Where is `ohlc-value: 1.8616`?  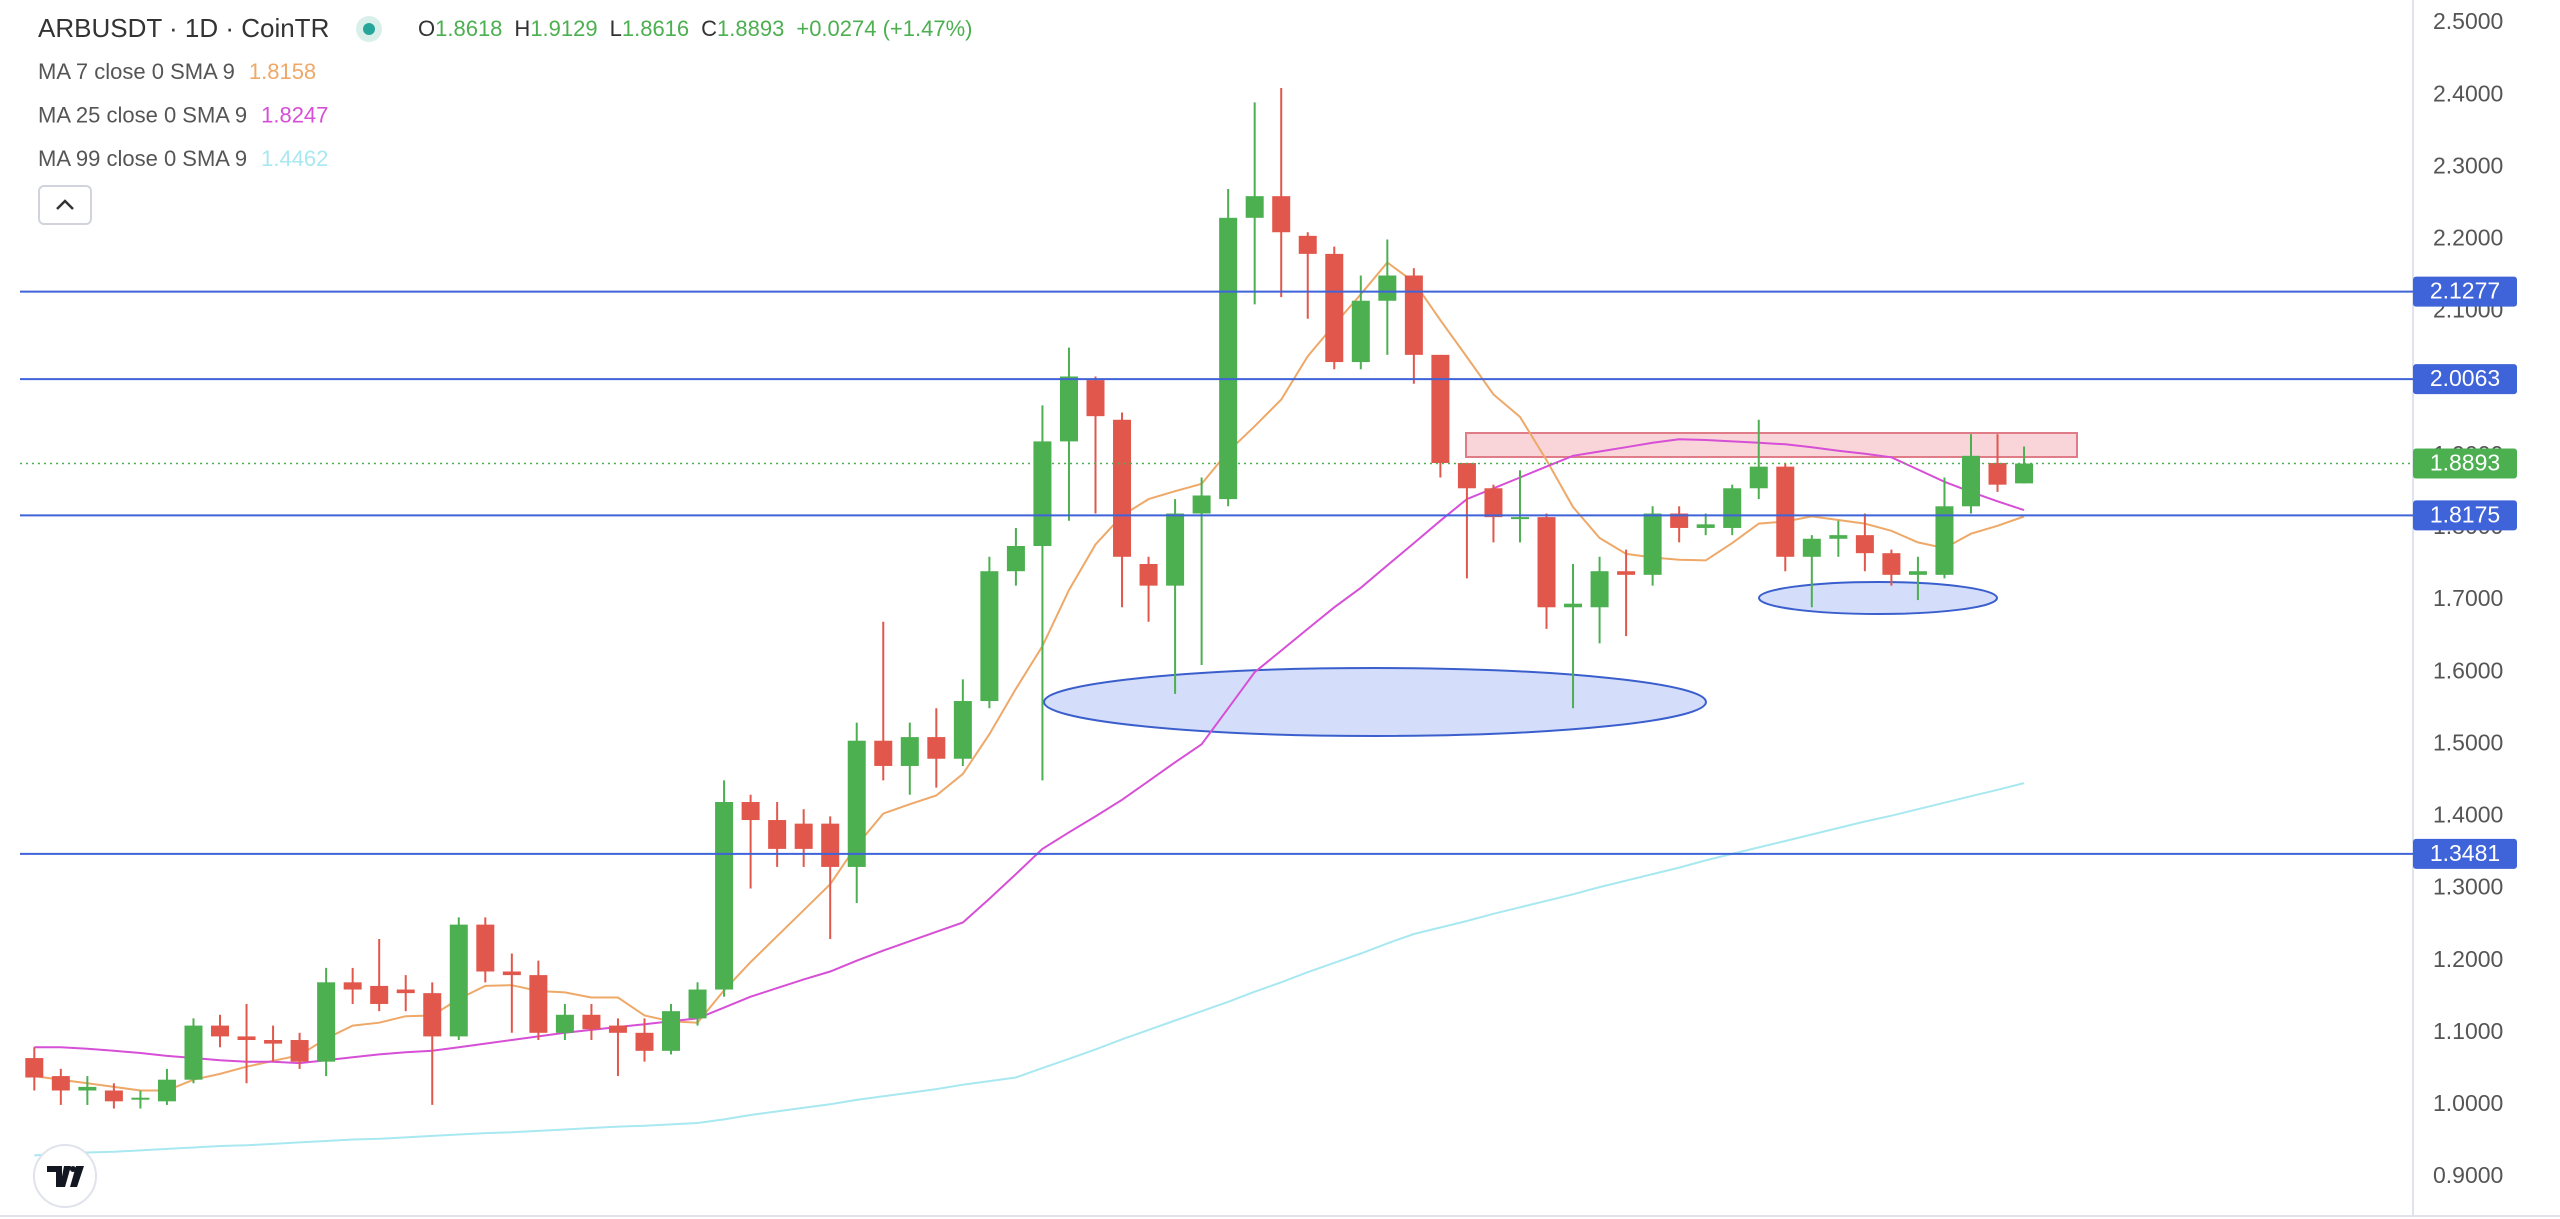 ohlc-value: 1.8616 is located at coordinates (655, 28).